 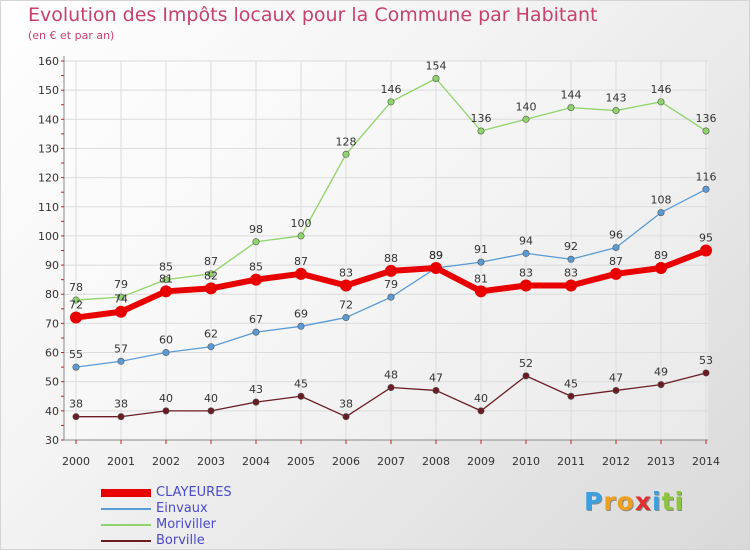 I want to click on y-tick-label: 90, so click(x=52, y=265).